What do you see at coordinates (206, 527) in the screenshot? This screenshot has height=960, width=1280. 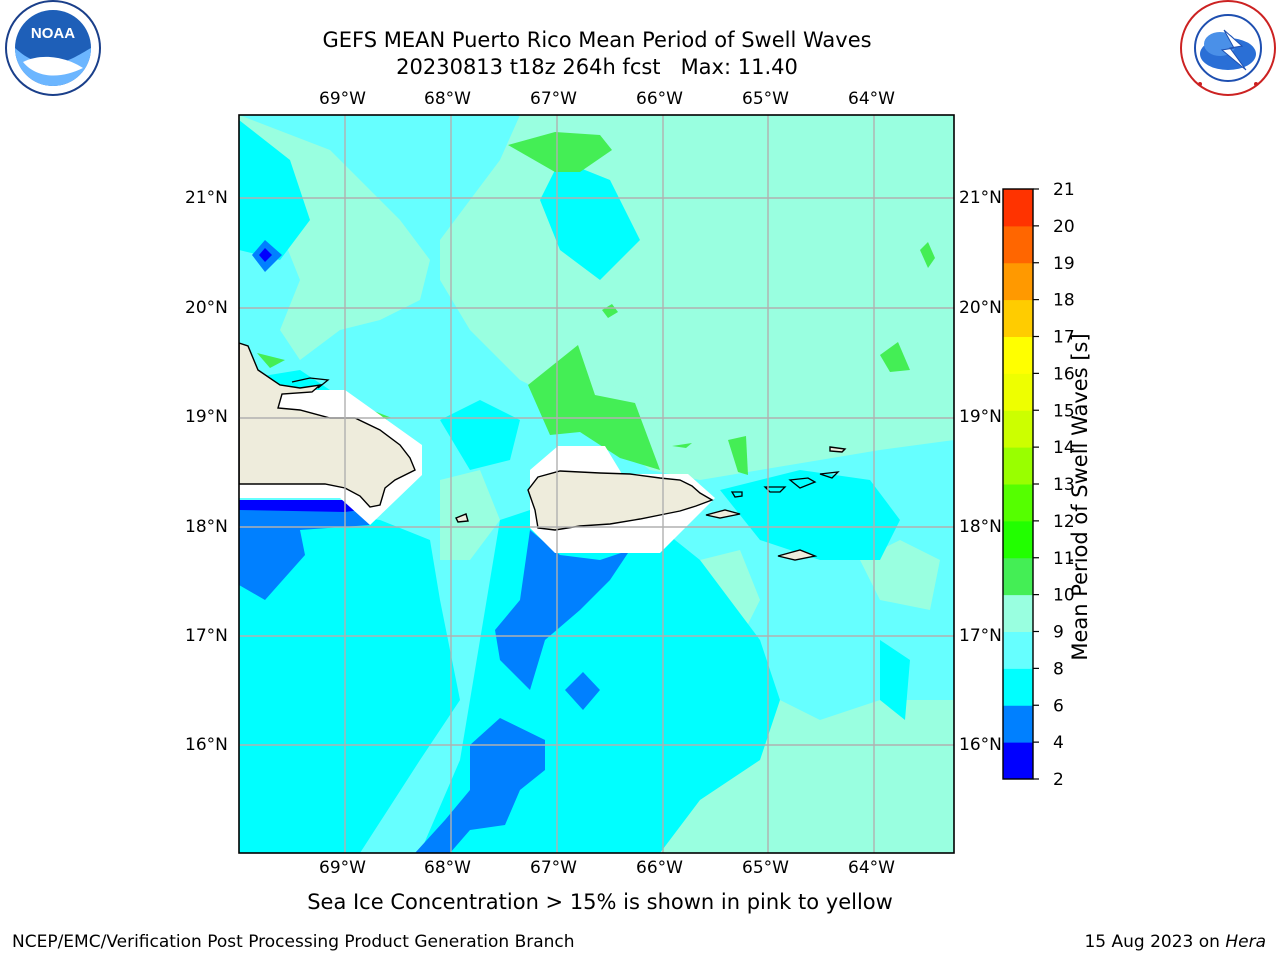 I see `lat-label-left: 18°N` at bounding box center [206, 527].